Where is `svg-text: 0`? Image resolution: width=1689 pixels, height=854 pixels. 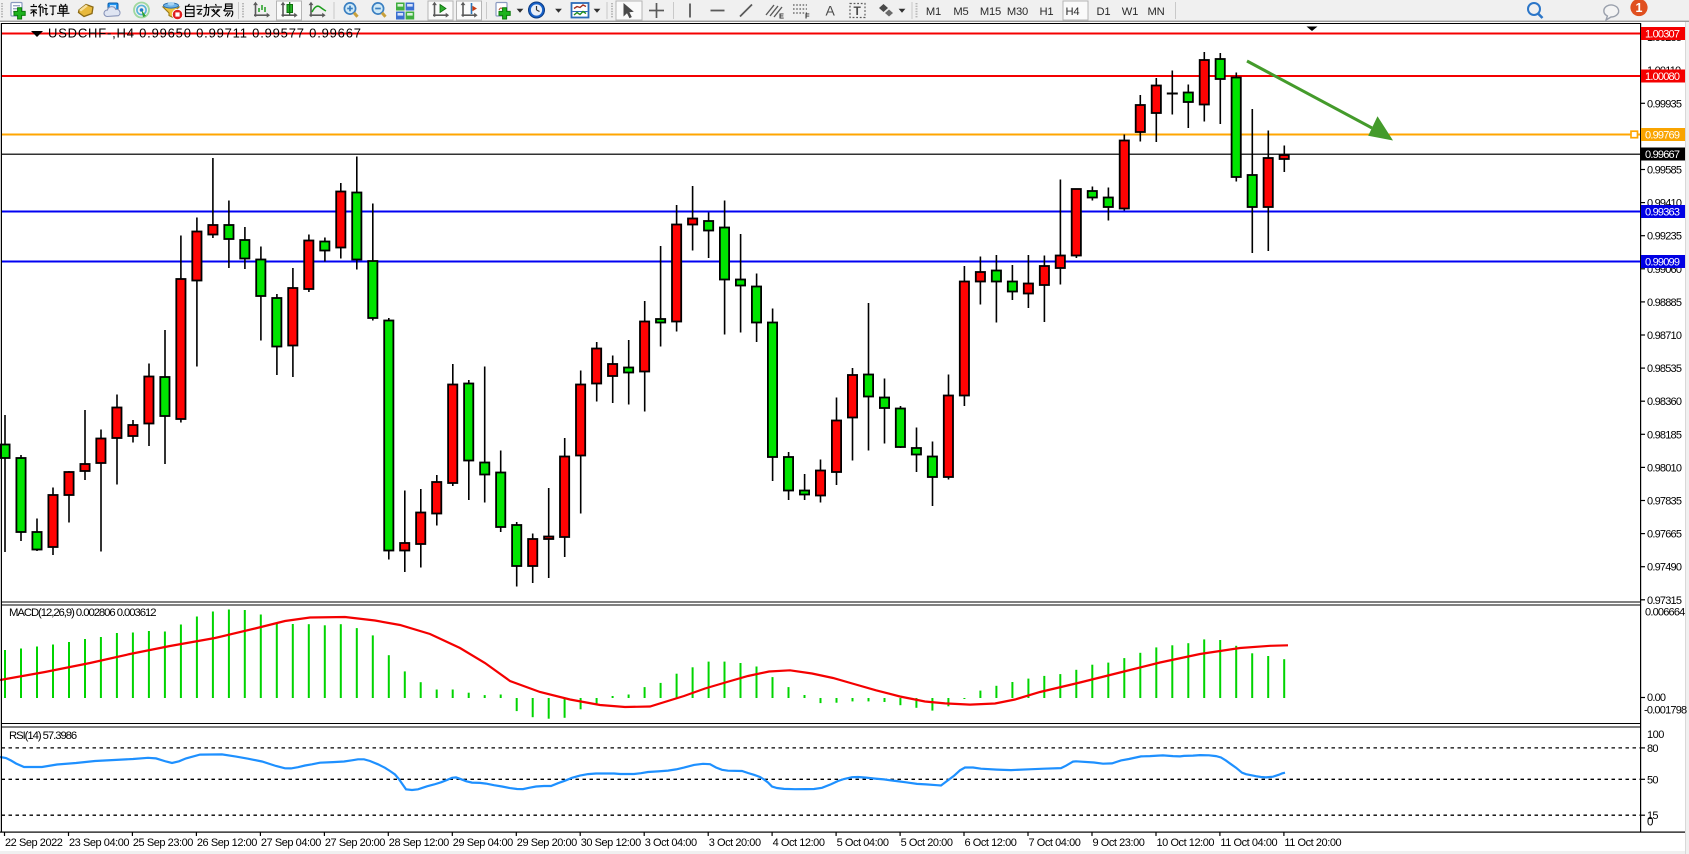 svg-text: 0 is located at coordinates (1650, 822).